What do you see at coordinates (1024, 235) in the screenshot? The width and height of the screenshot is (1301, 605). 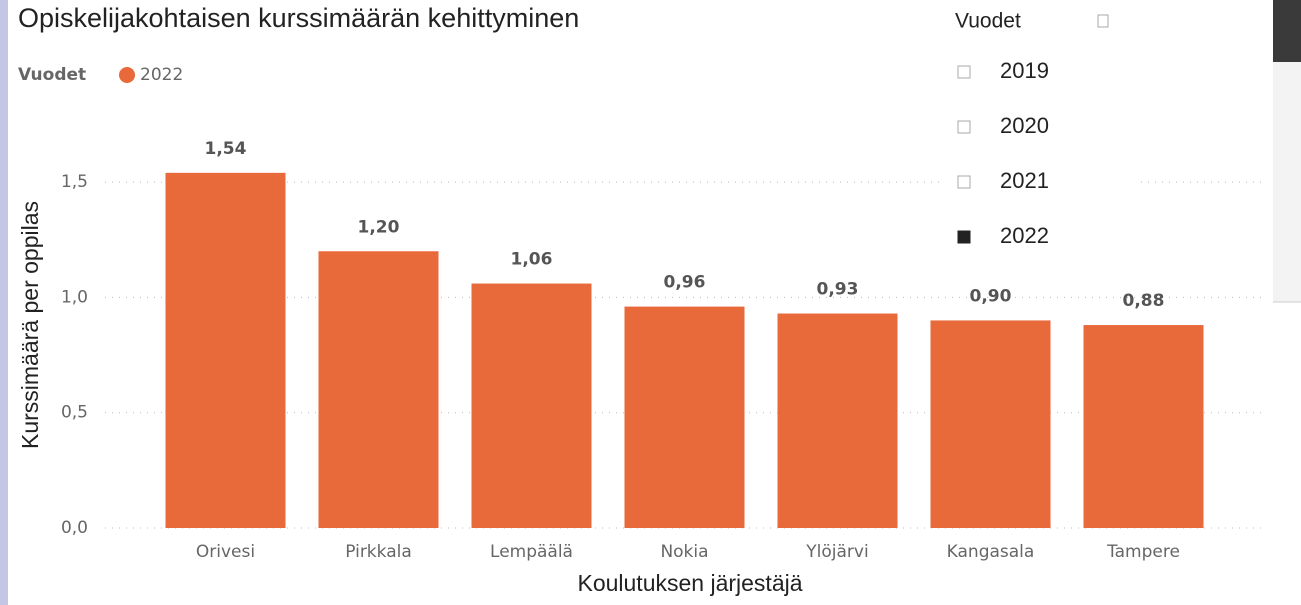 I see `slicer-item-label: 2022` at bounding box center [1024, 235].